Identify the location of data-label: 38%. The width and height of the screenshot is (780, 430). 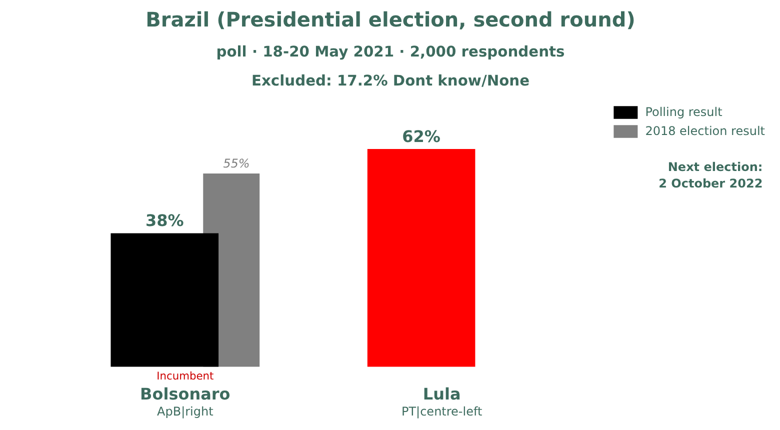
(164, 220).